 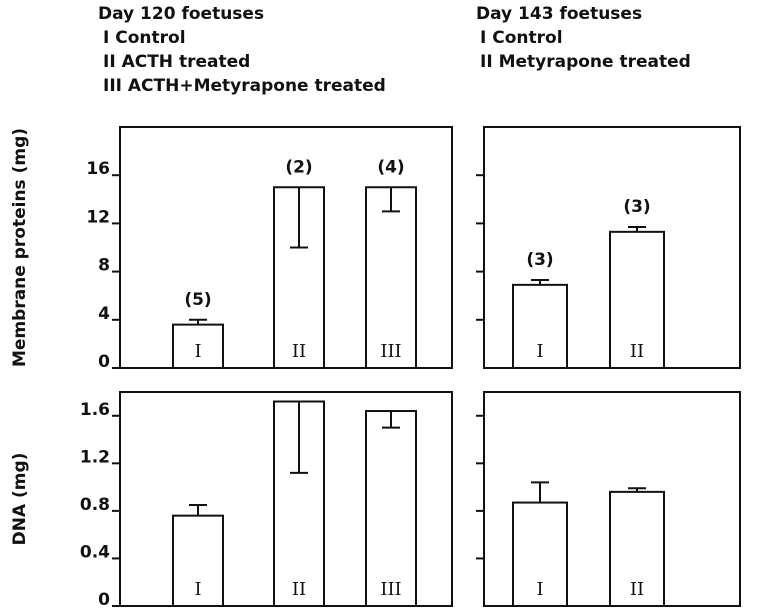 I want to click on sample-size-label: (4), so click(x=390, y=167).